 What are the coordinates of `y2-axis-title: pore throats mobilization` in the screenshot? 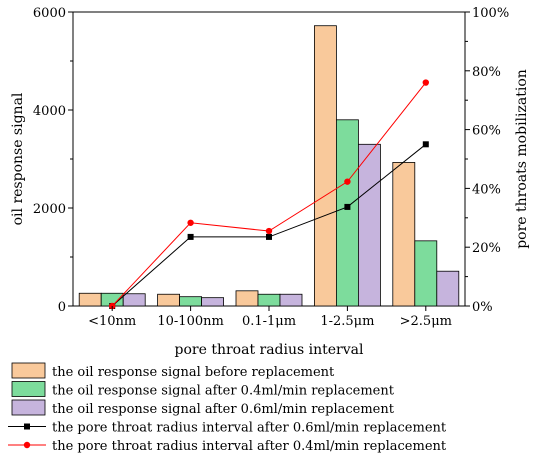 It's located at (522, 159).